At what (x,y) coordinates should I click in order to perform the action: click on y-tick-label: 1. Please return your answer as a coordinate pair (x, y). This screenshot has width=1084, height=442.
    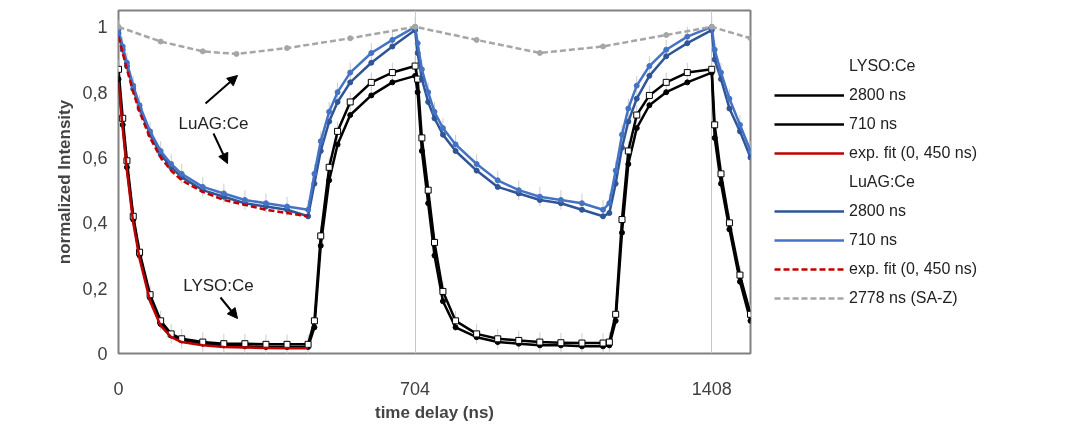
    Looking at the image, I should click on (102, 27).